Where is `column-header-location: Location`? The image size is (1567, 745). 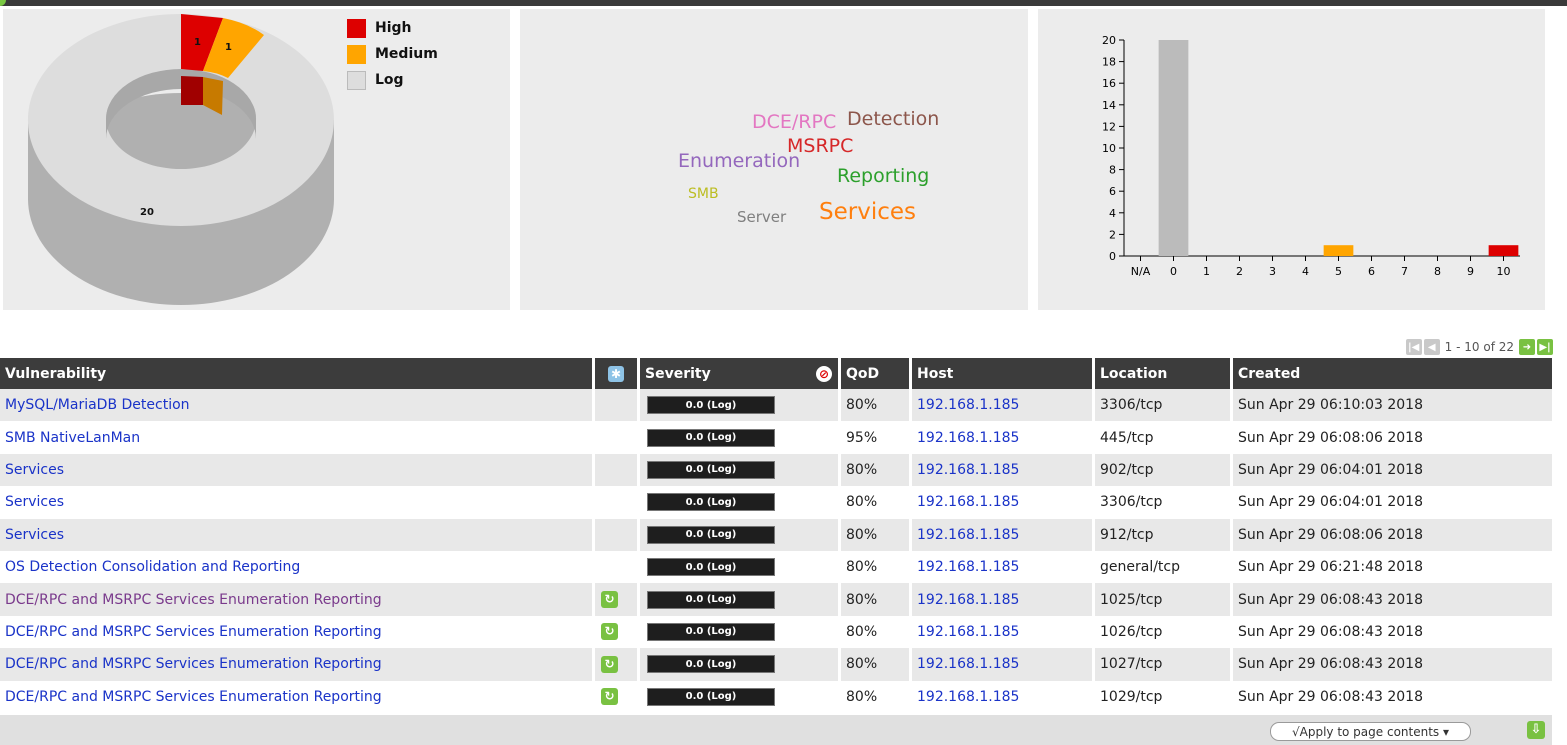
column-header-location: Location is located at coordinates (1164, 373).